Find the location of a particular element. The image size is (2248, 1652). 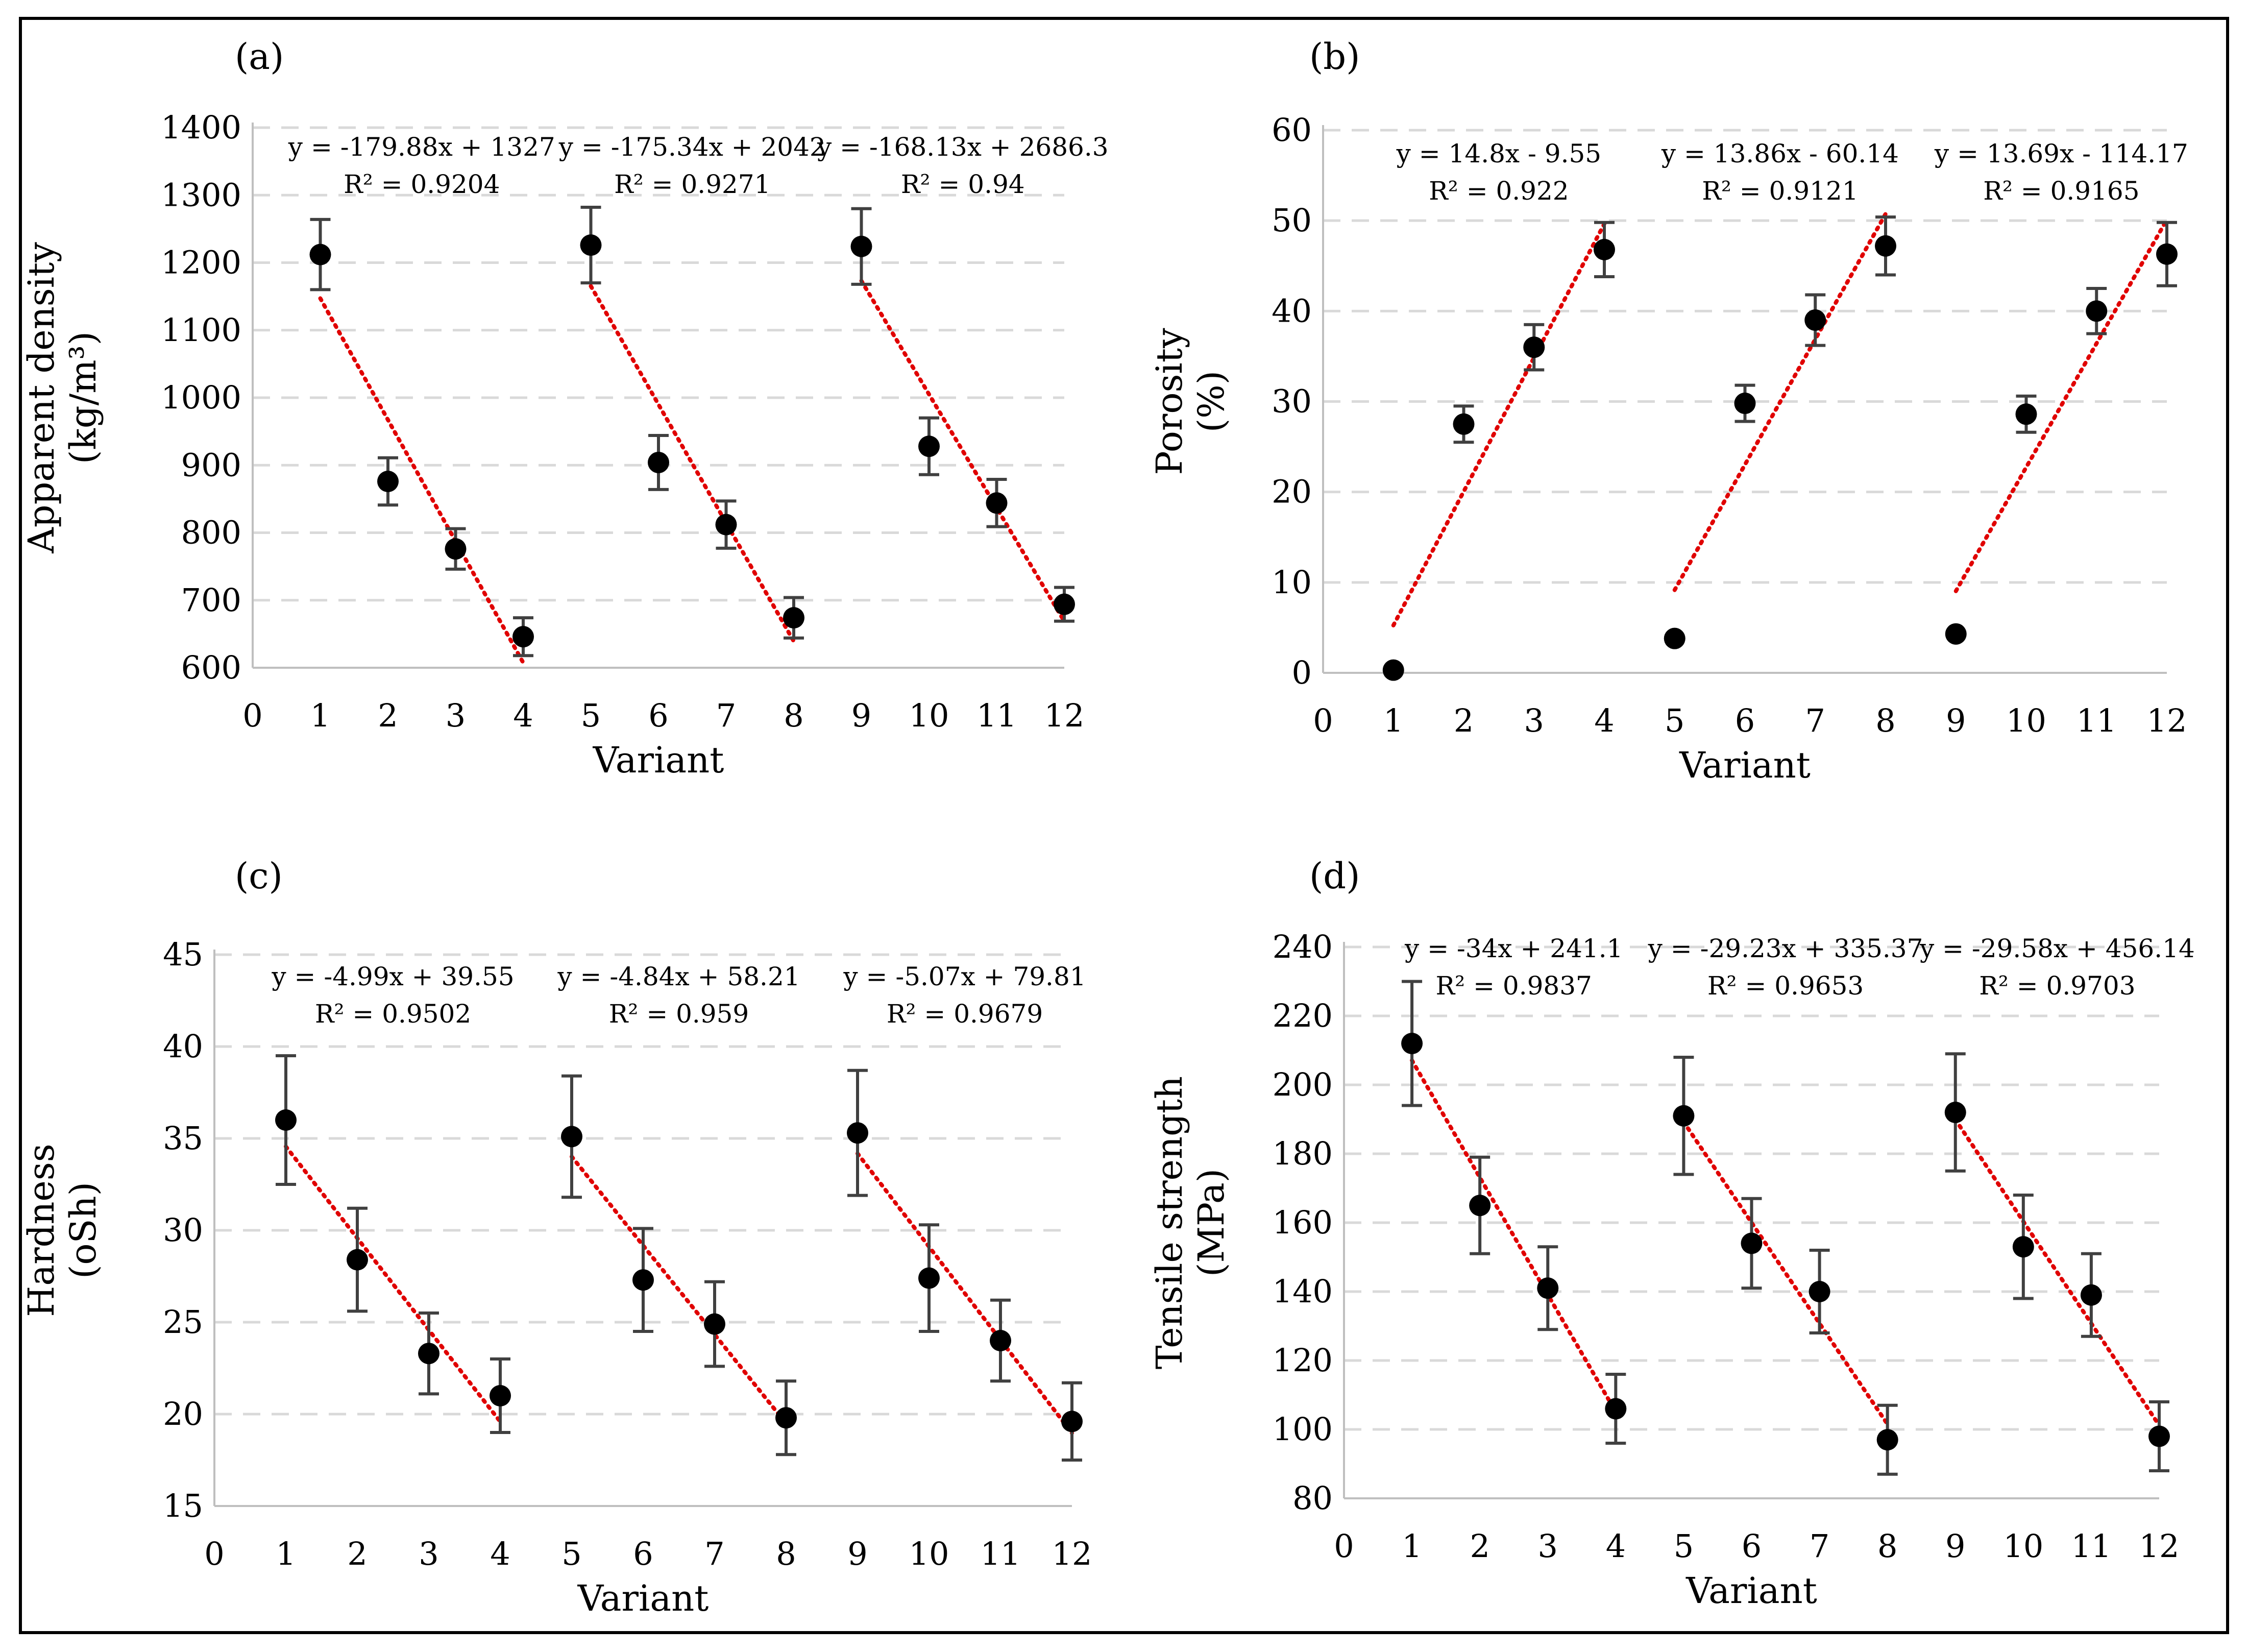

y-tick-label: 100 is located at coordinates (1303, 1429).